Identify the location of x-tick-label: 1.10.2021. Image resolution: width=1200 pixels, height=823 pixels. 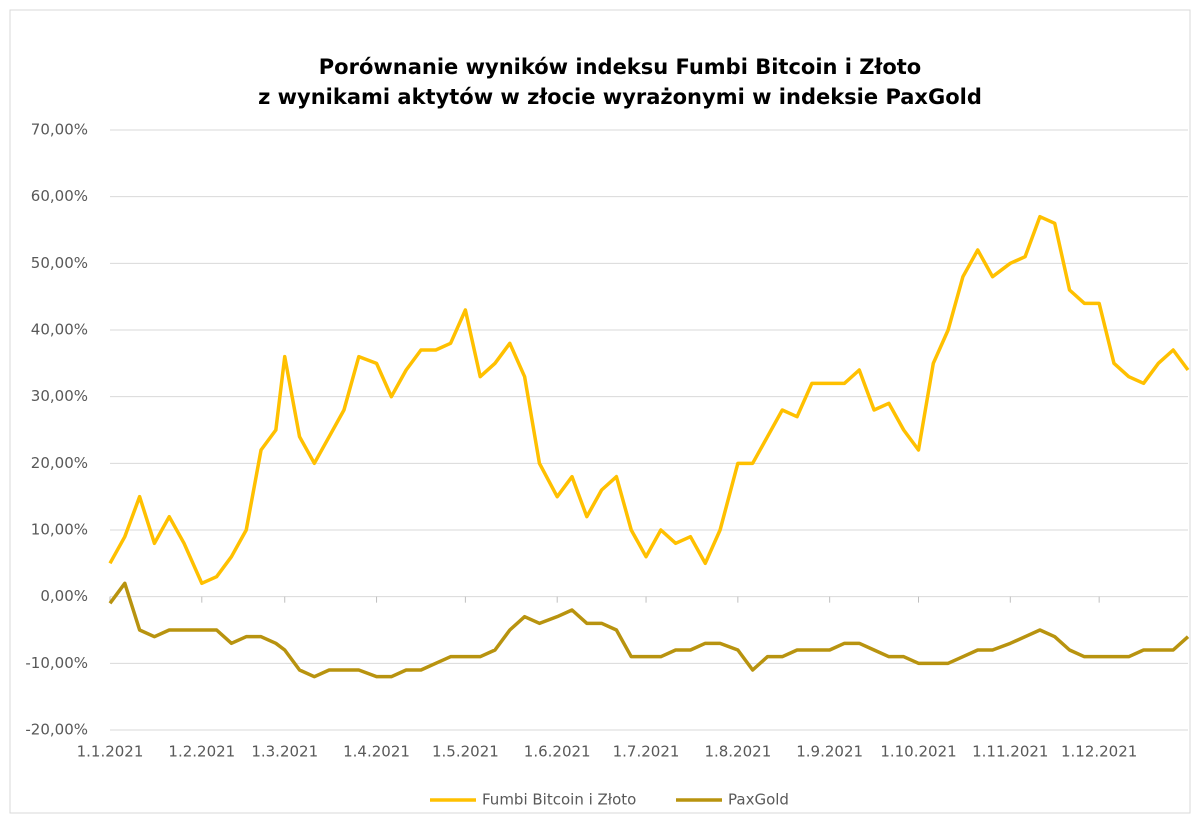
(918, 752).